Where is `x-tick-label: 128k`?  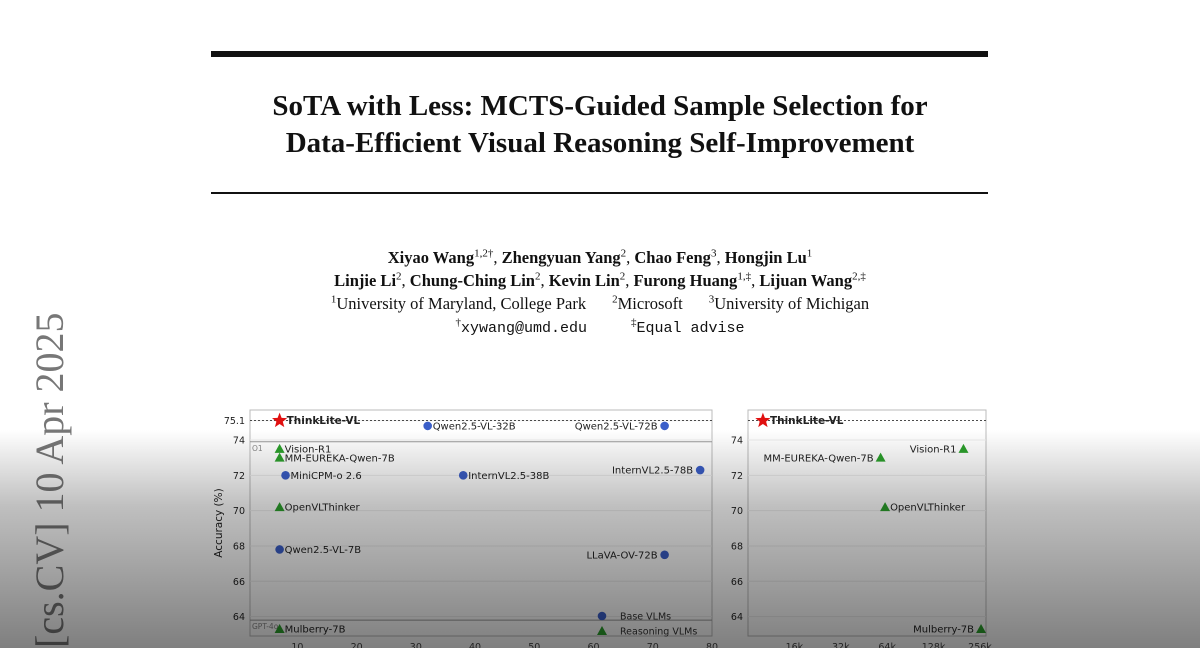
x-tick-label: 128k is located at coordinates (934, 645).